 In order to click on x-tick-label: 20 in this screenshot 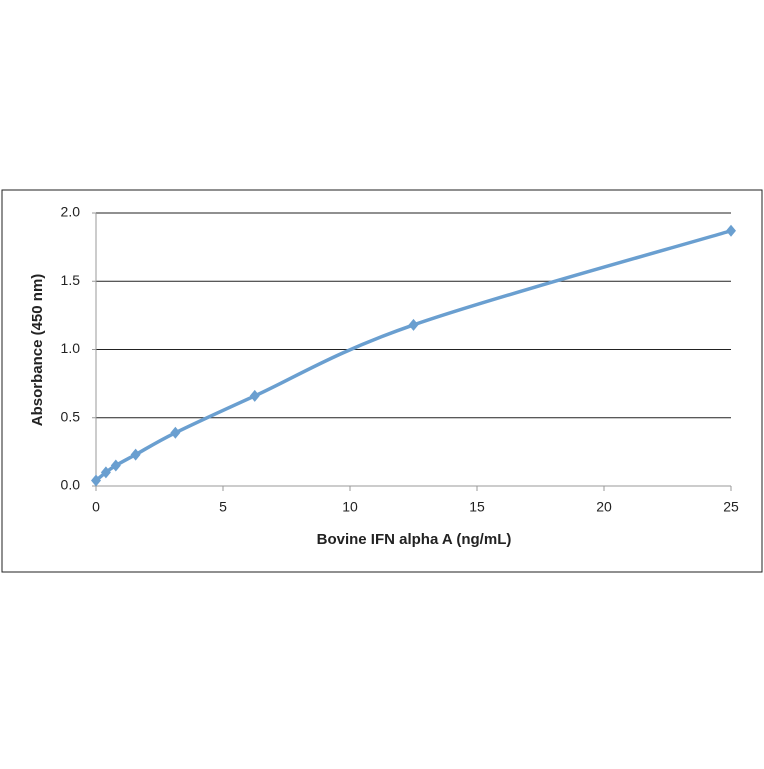, I will do `click(604, 507)`.